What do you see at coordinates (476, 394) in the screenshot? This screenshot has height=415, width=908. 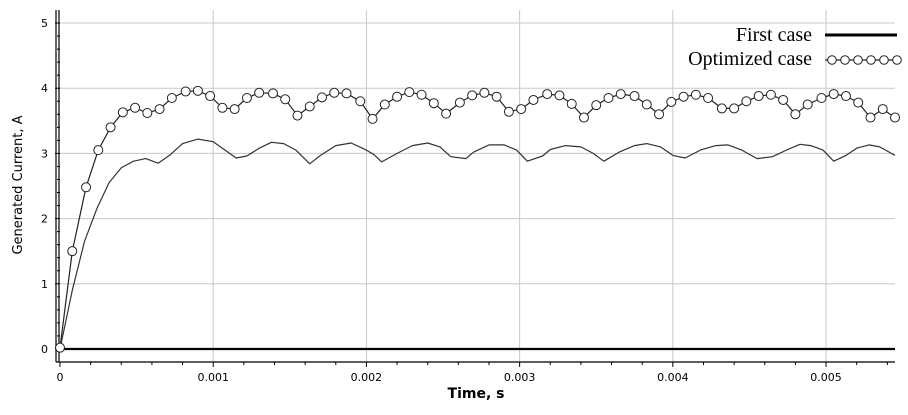 I see `x-axis-label: Time, s` at bounding box center [476, 394].